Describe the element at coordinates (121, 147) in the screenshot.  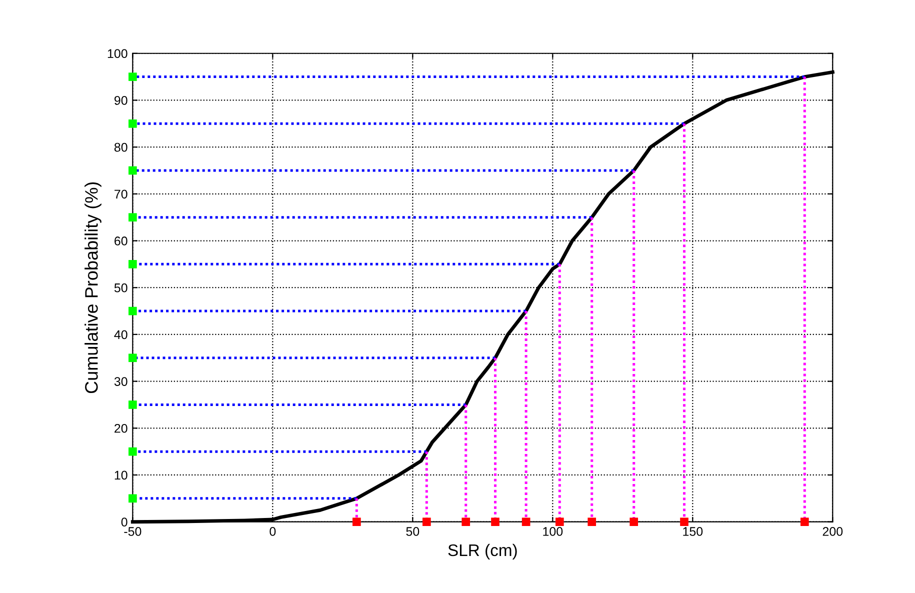
I see `y-tick-label: 80` at that location.